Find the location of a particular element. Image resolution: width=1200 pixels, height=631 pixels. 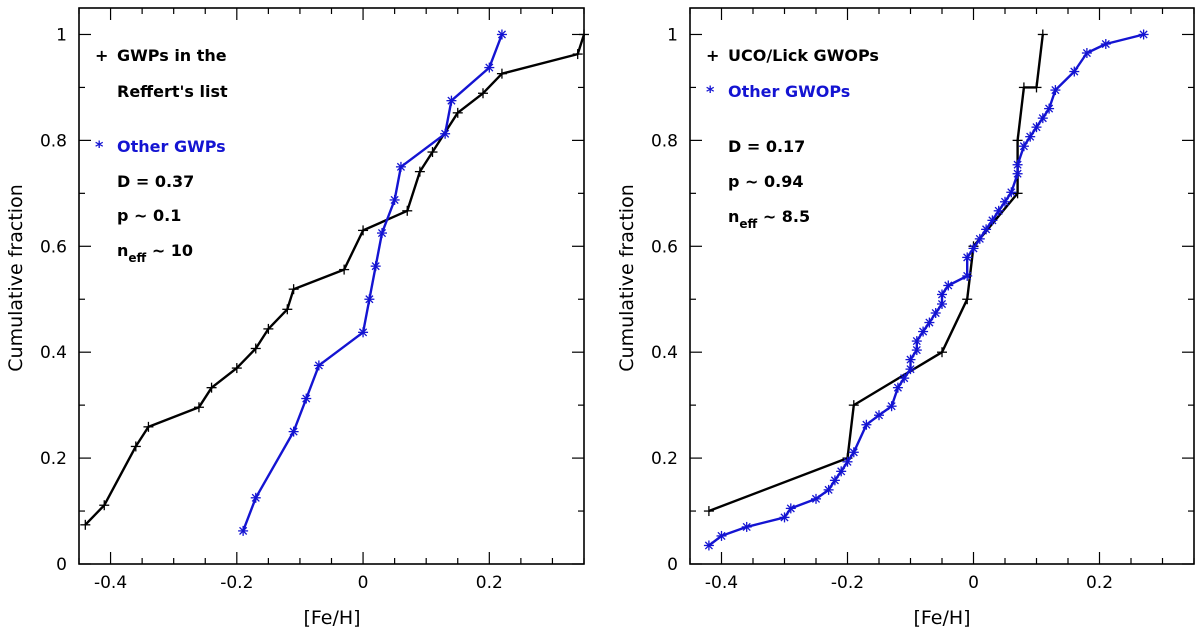

right-x-tick-label: 0 is located at coordinates (973, 583).